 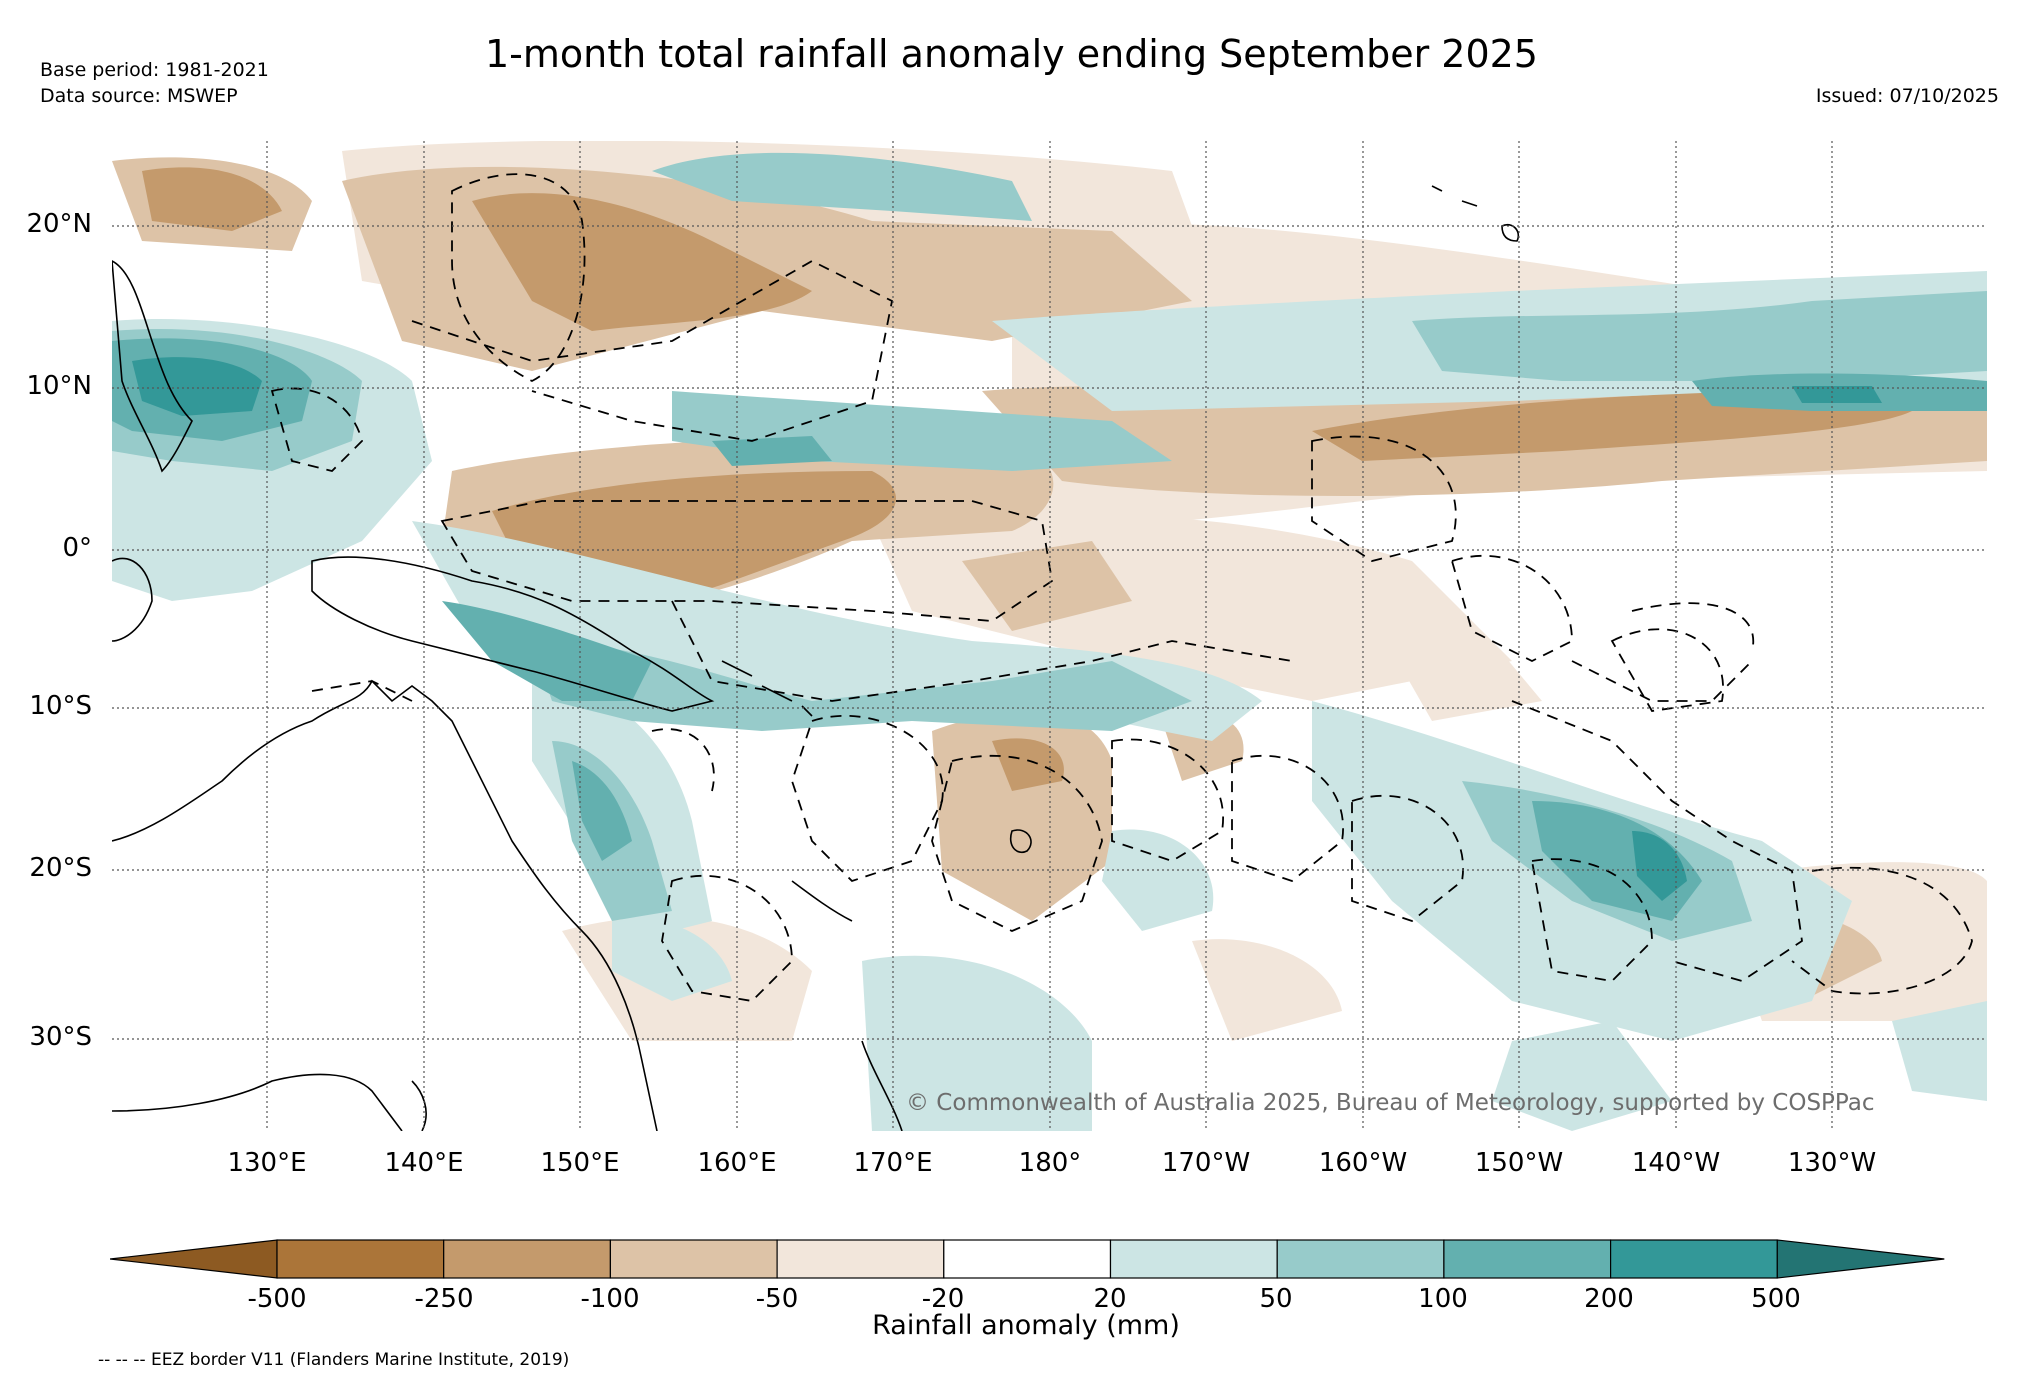 What do you see at coordinates (132, 599) in the screenshot?
I see `borneo-coastline` at bounding box center [132, 599].